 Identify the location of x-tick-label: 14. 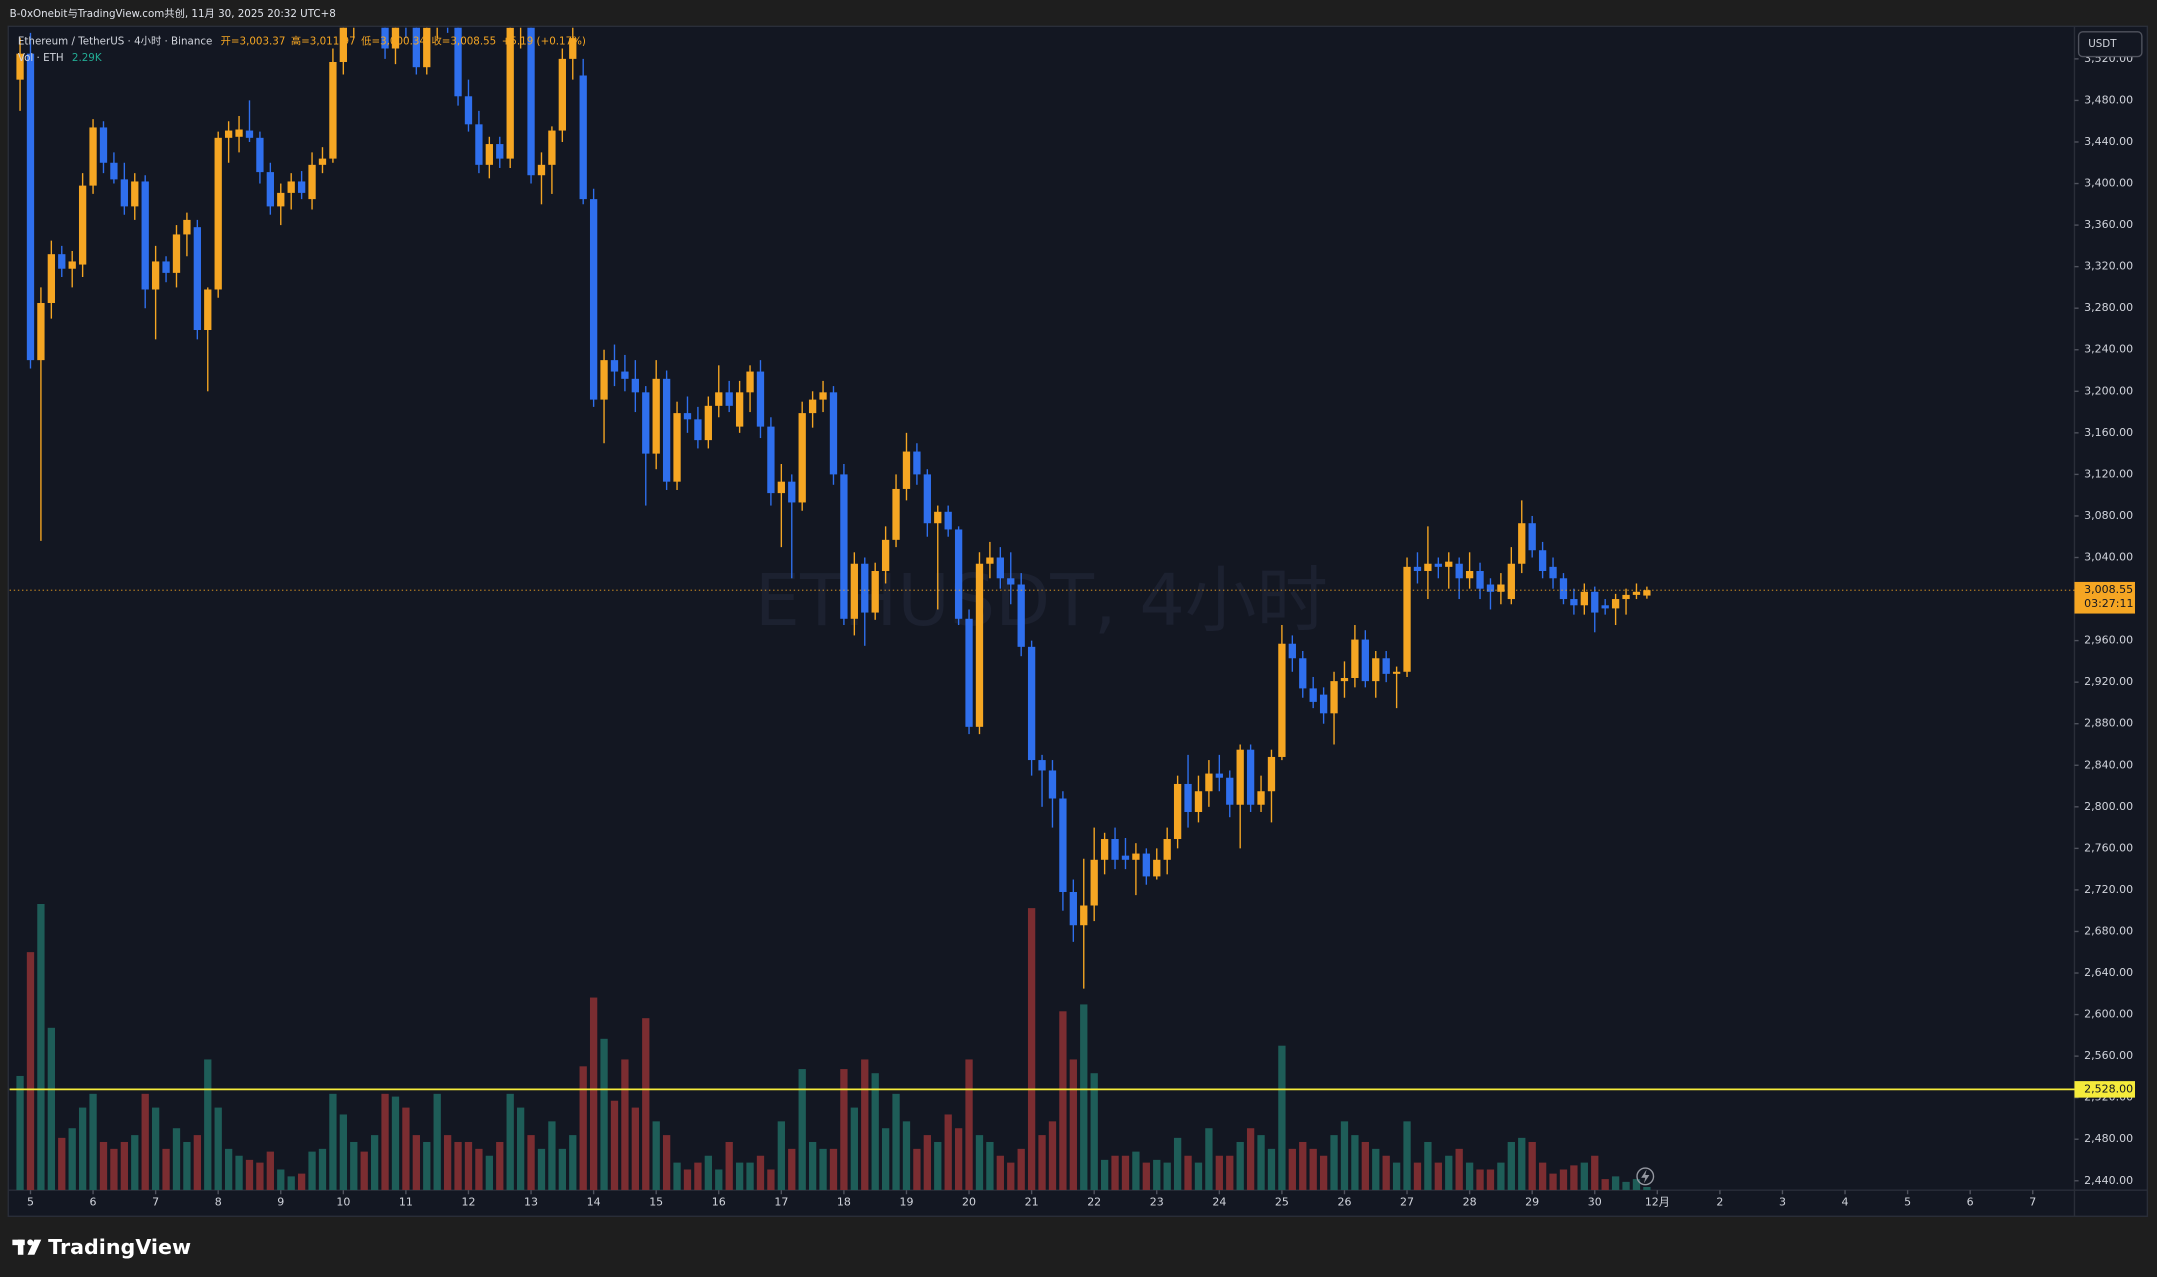
(594, 1202).